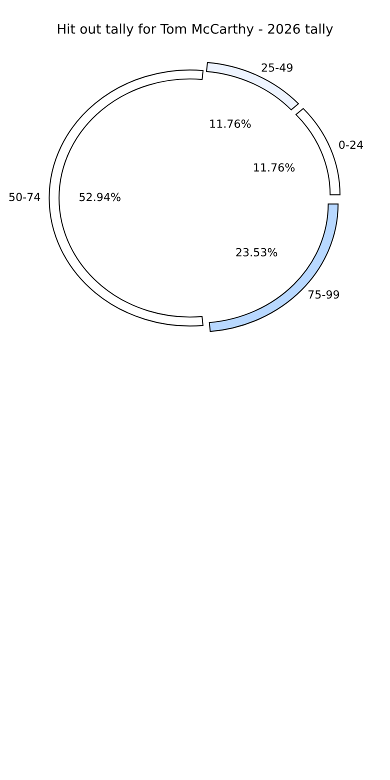 This screenshot has height=780, width=390. I want to click on slice-label: 0-24, so click(351, 144).